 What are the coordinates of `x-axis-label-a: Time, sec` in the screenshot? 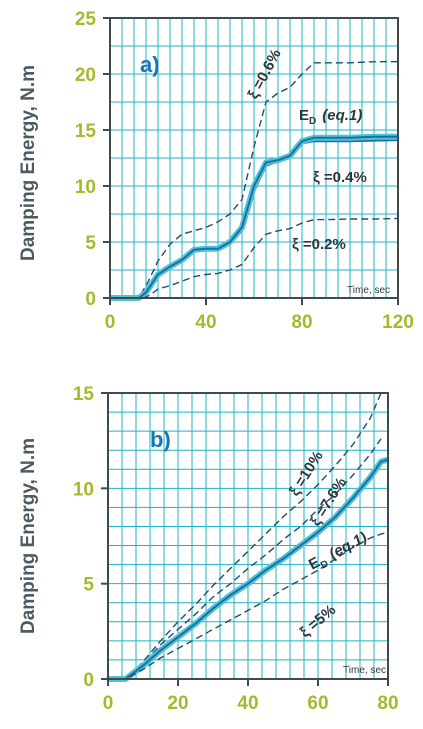 It's located at (368, 290).